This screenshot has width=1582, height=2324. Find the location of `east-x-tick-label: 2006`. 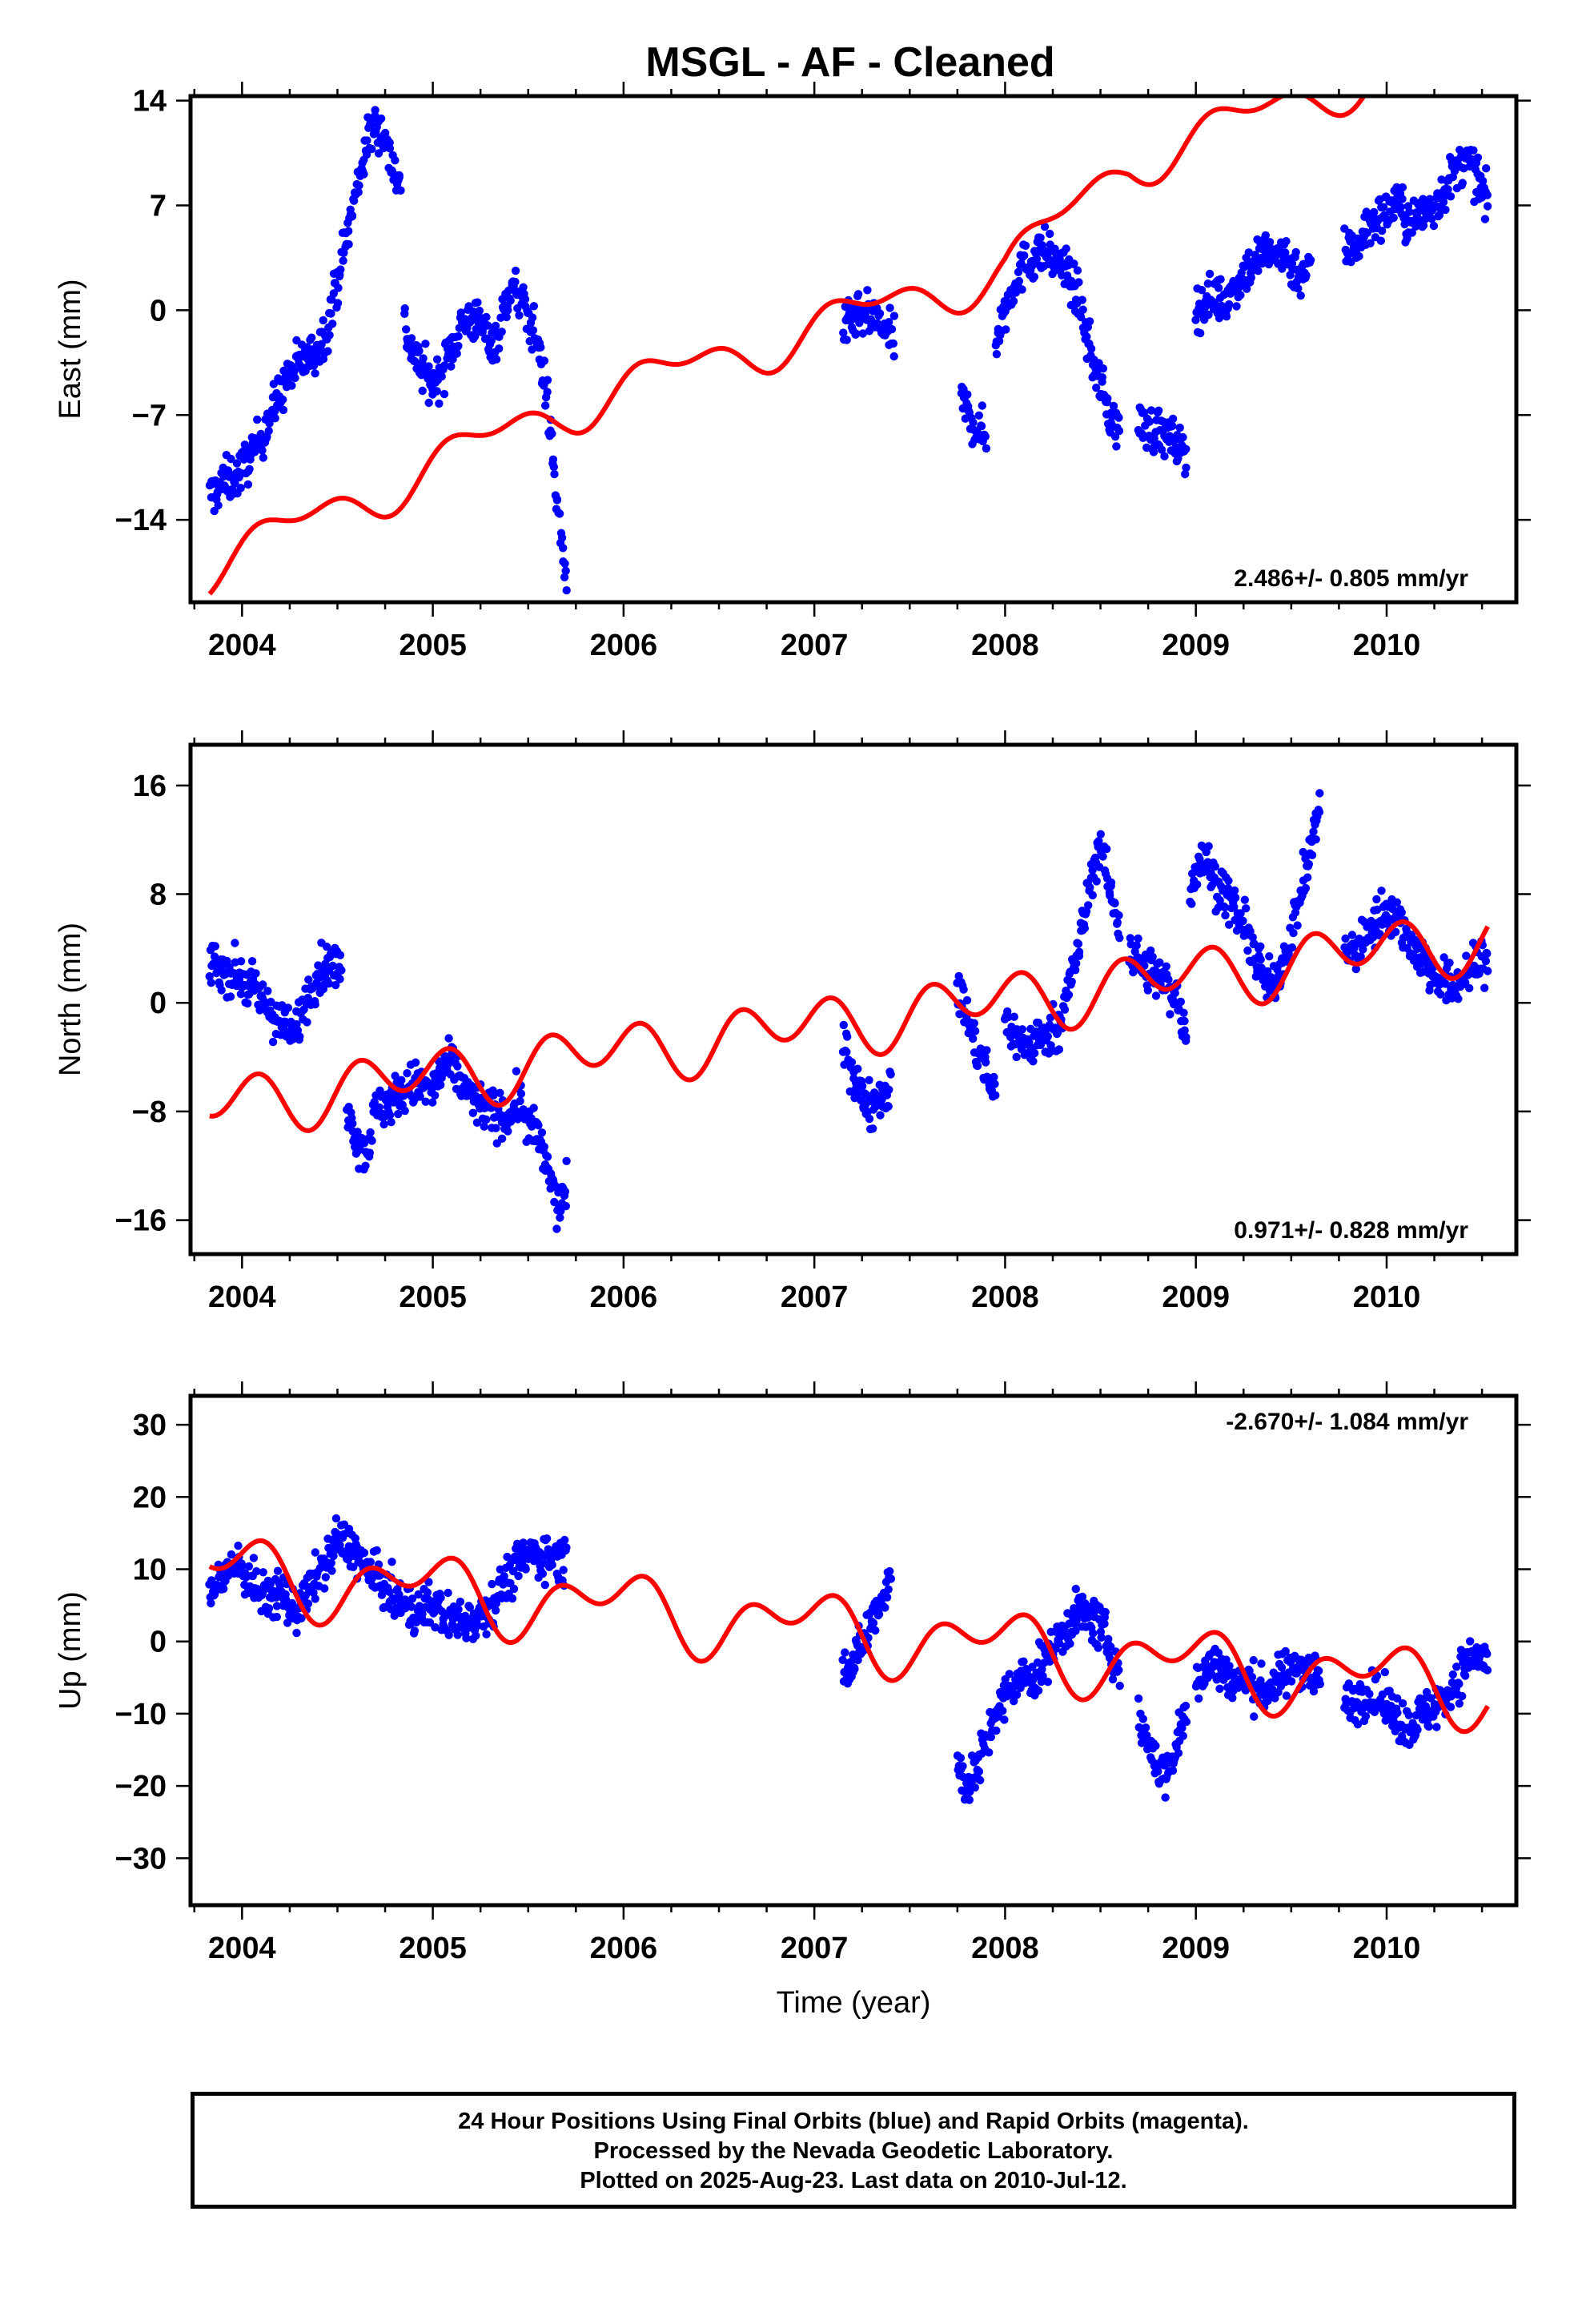

east-x-tick-label: 2006 is located at coordinates (624, 645).